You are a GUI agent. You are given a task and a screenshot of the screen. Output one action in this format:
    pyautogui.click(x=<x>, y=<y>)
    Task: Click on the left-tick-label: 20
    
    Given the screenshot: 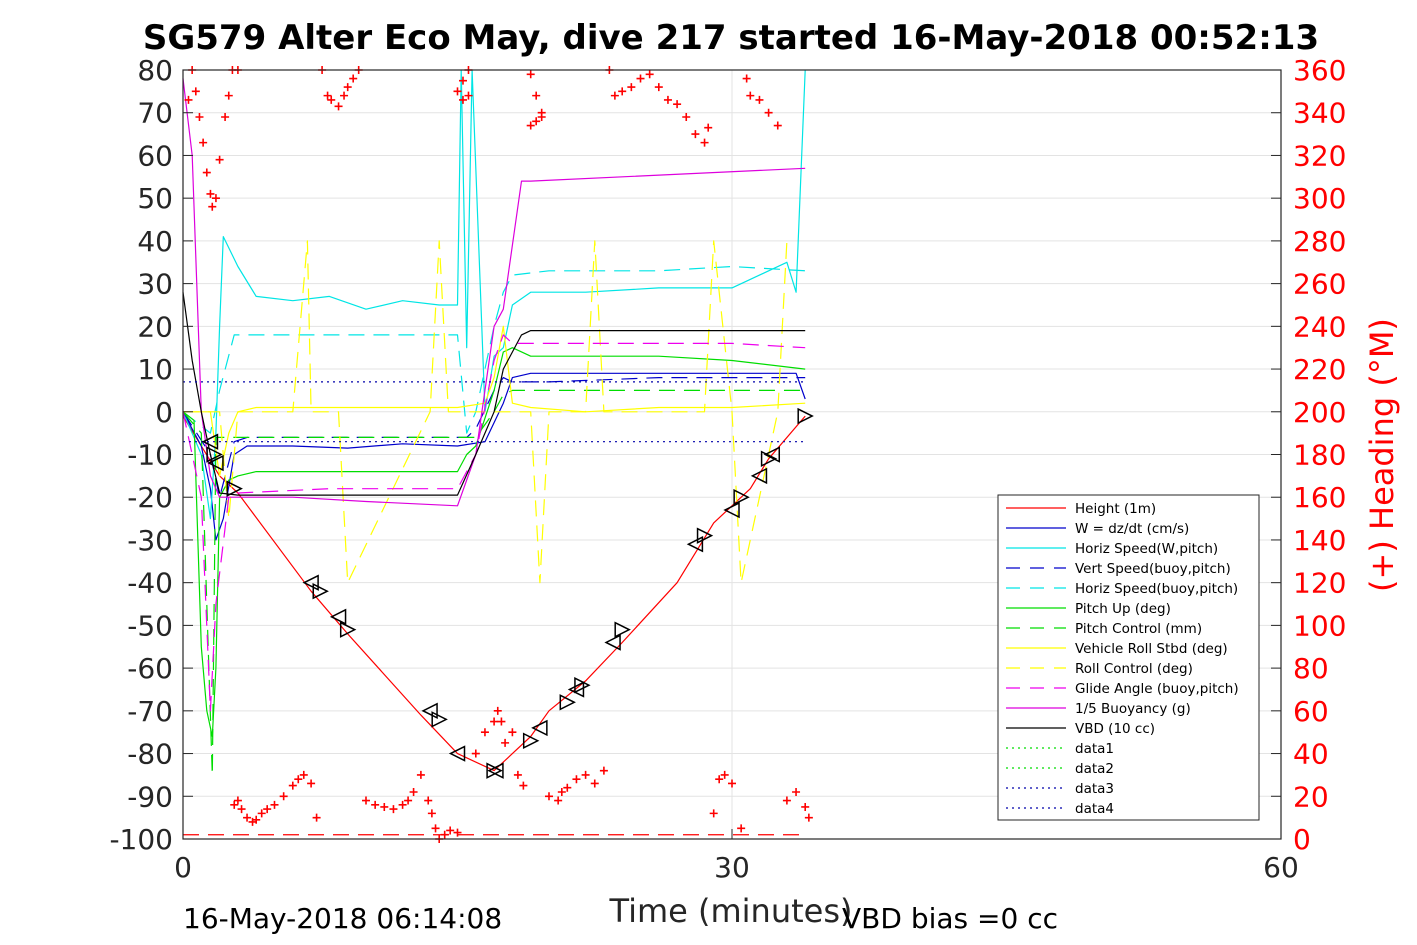 What is the action you would take?
    pyautogui.click(x=155, y=326)
    